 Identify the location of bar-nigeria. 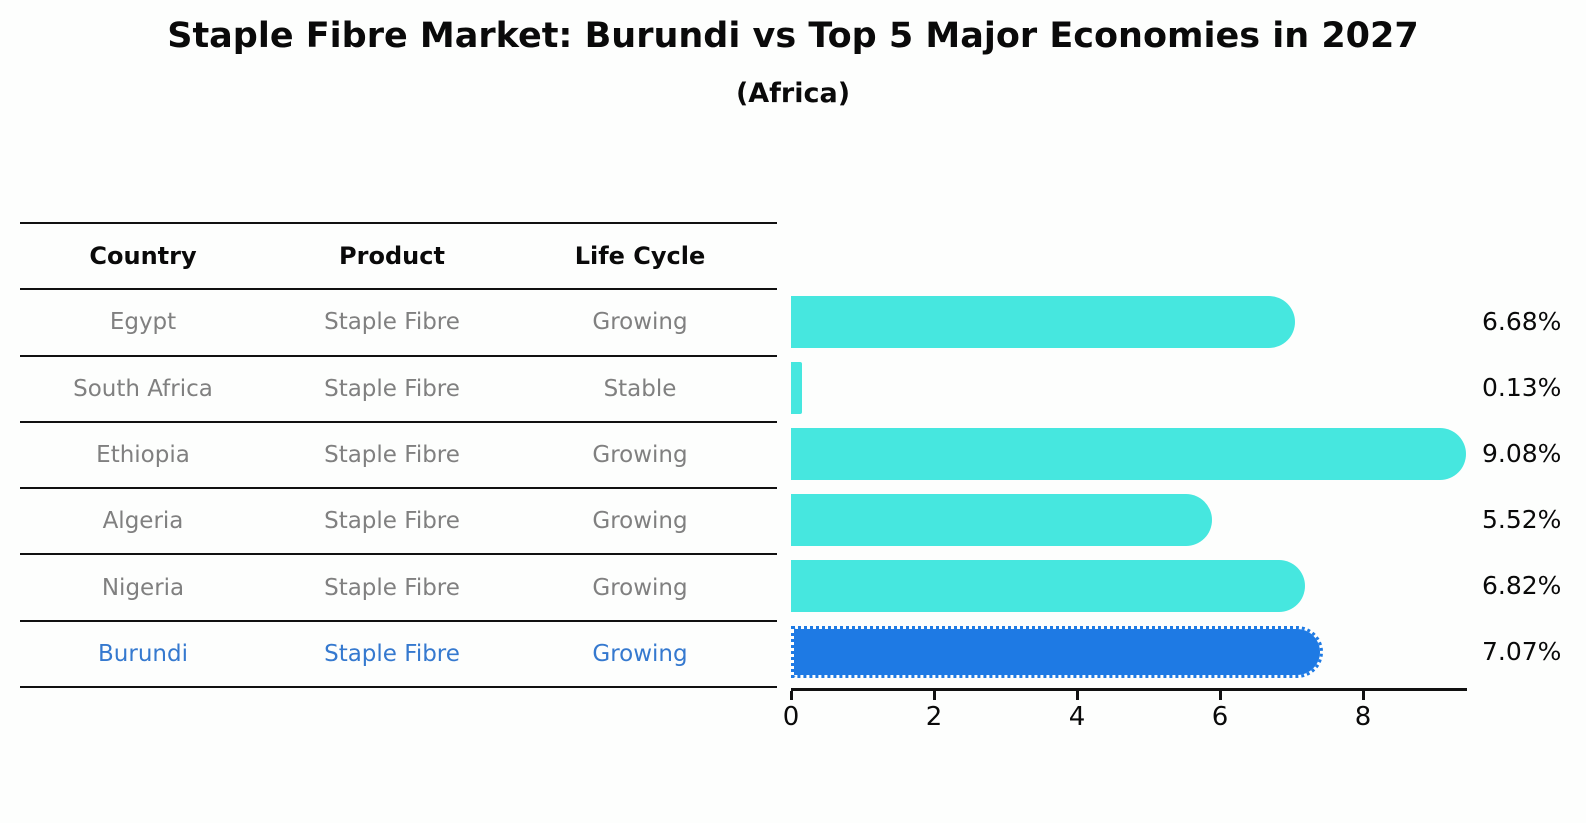
(1048, 586).